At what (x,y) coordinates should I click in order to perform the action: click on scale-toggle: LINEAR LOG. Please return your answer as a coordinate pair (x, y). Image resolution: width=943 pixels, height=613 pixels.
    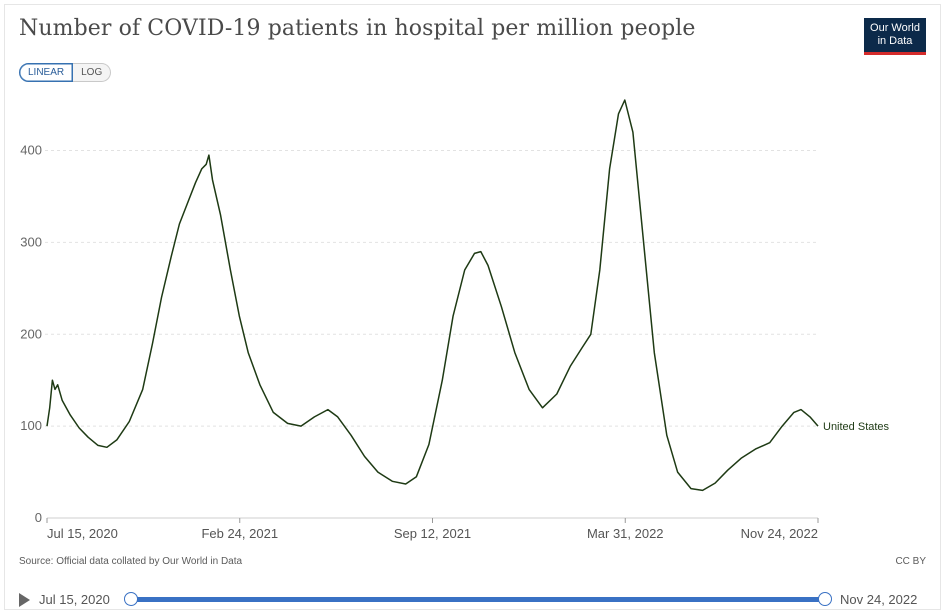
    Looking at the image, I should click on (65, 72).